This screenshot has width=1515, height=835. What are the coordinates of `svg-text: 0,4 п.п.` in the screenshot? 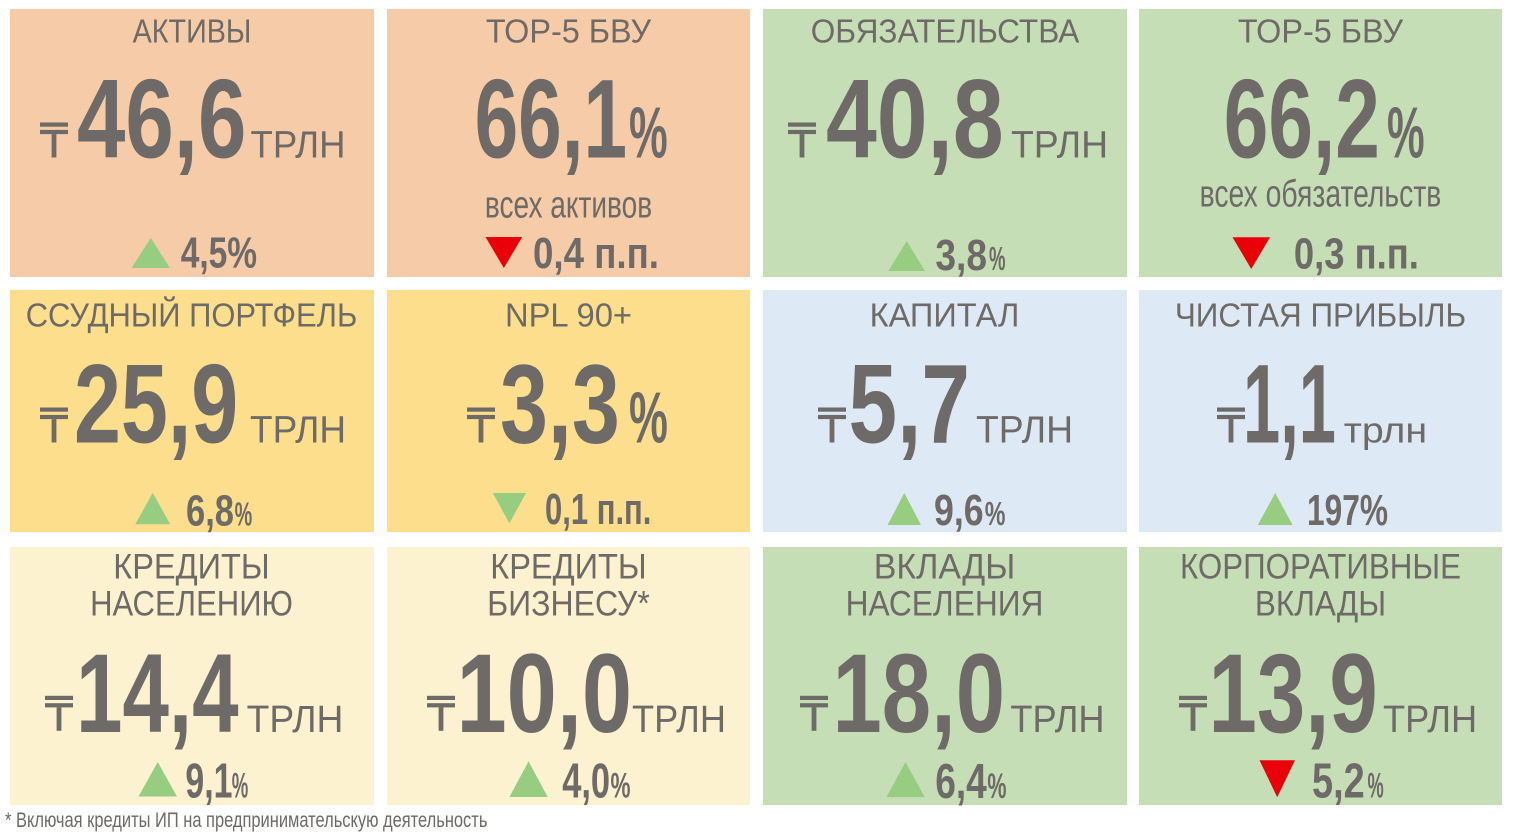 It's located at (596, 253).